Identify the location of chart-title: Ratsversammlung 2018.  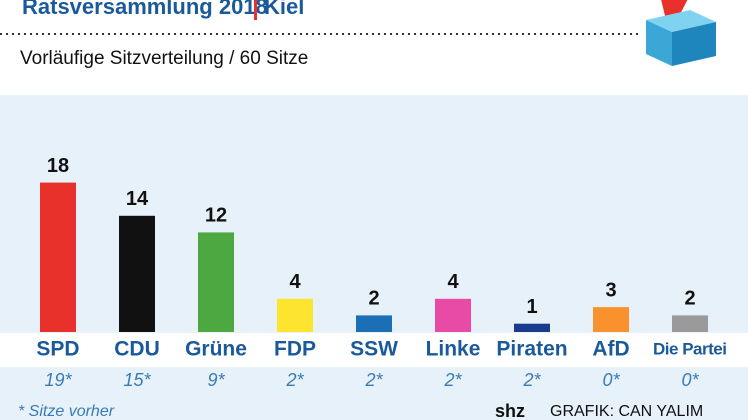
(145, 9).